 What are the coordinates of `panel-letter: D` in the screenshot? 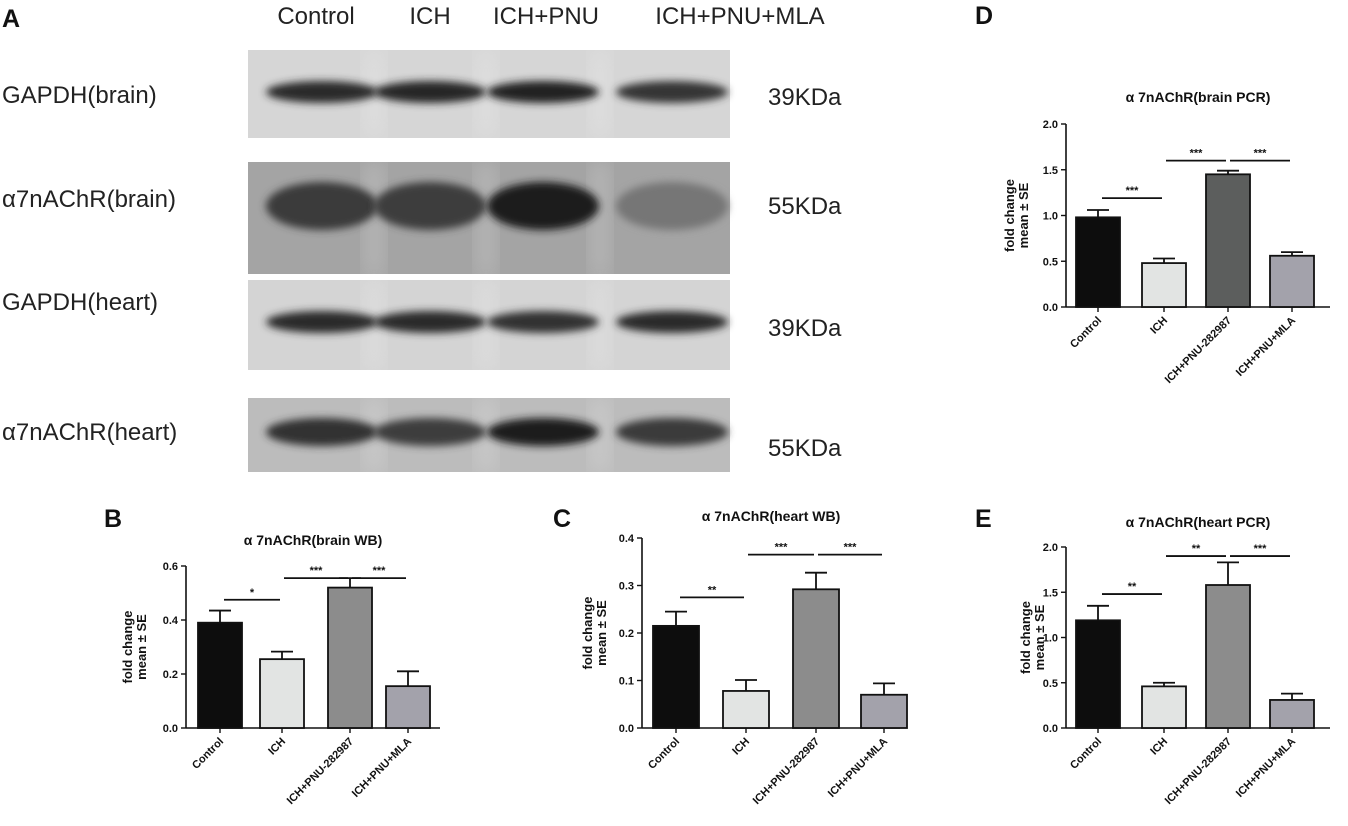 It's located at (984, 16).